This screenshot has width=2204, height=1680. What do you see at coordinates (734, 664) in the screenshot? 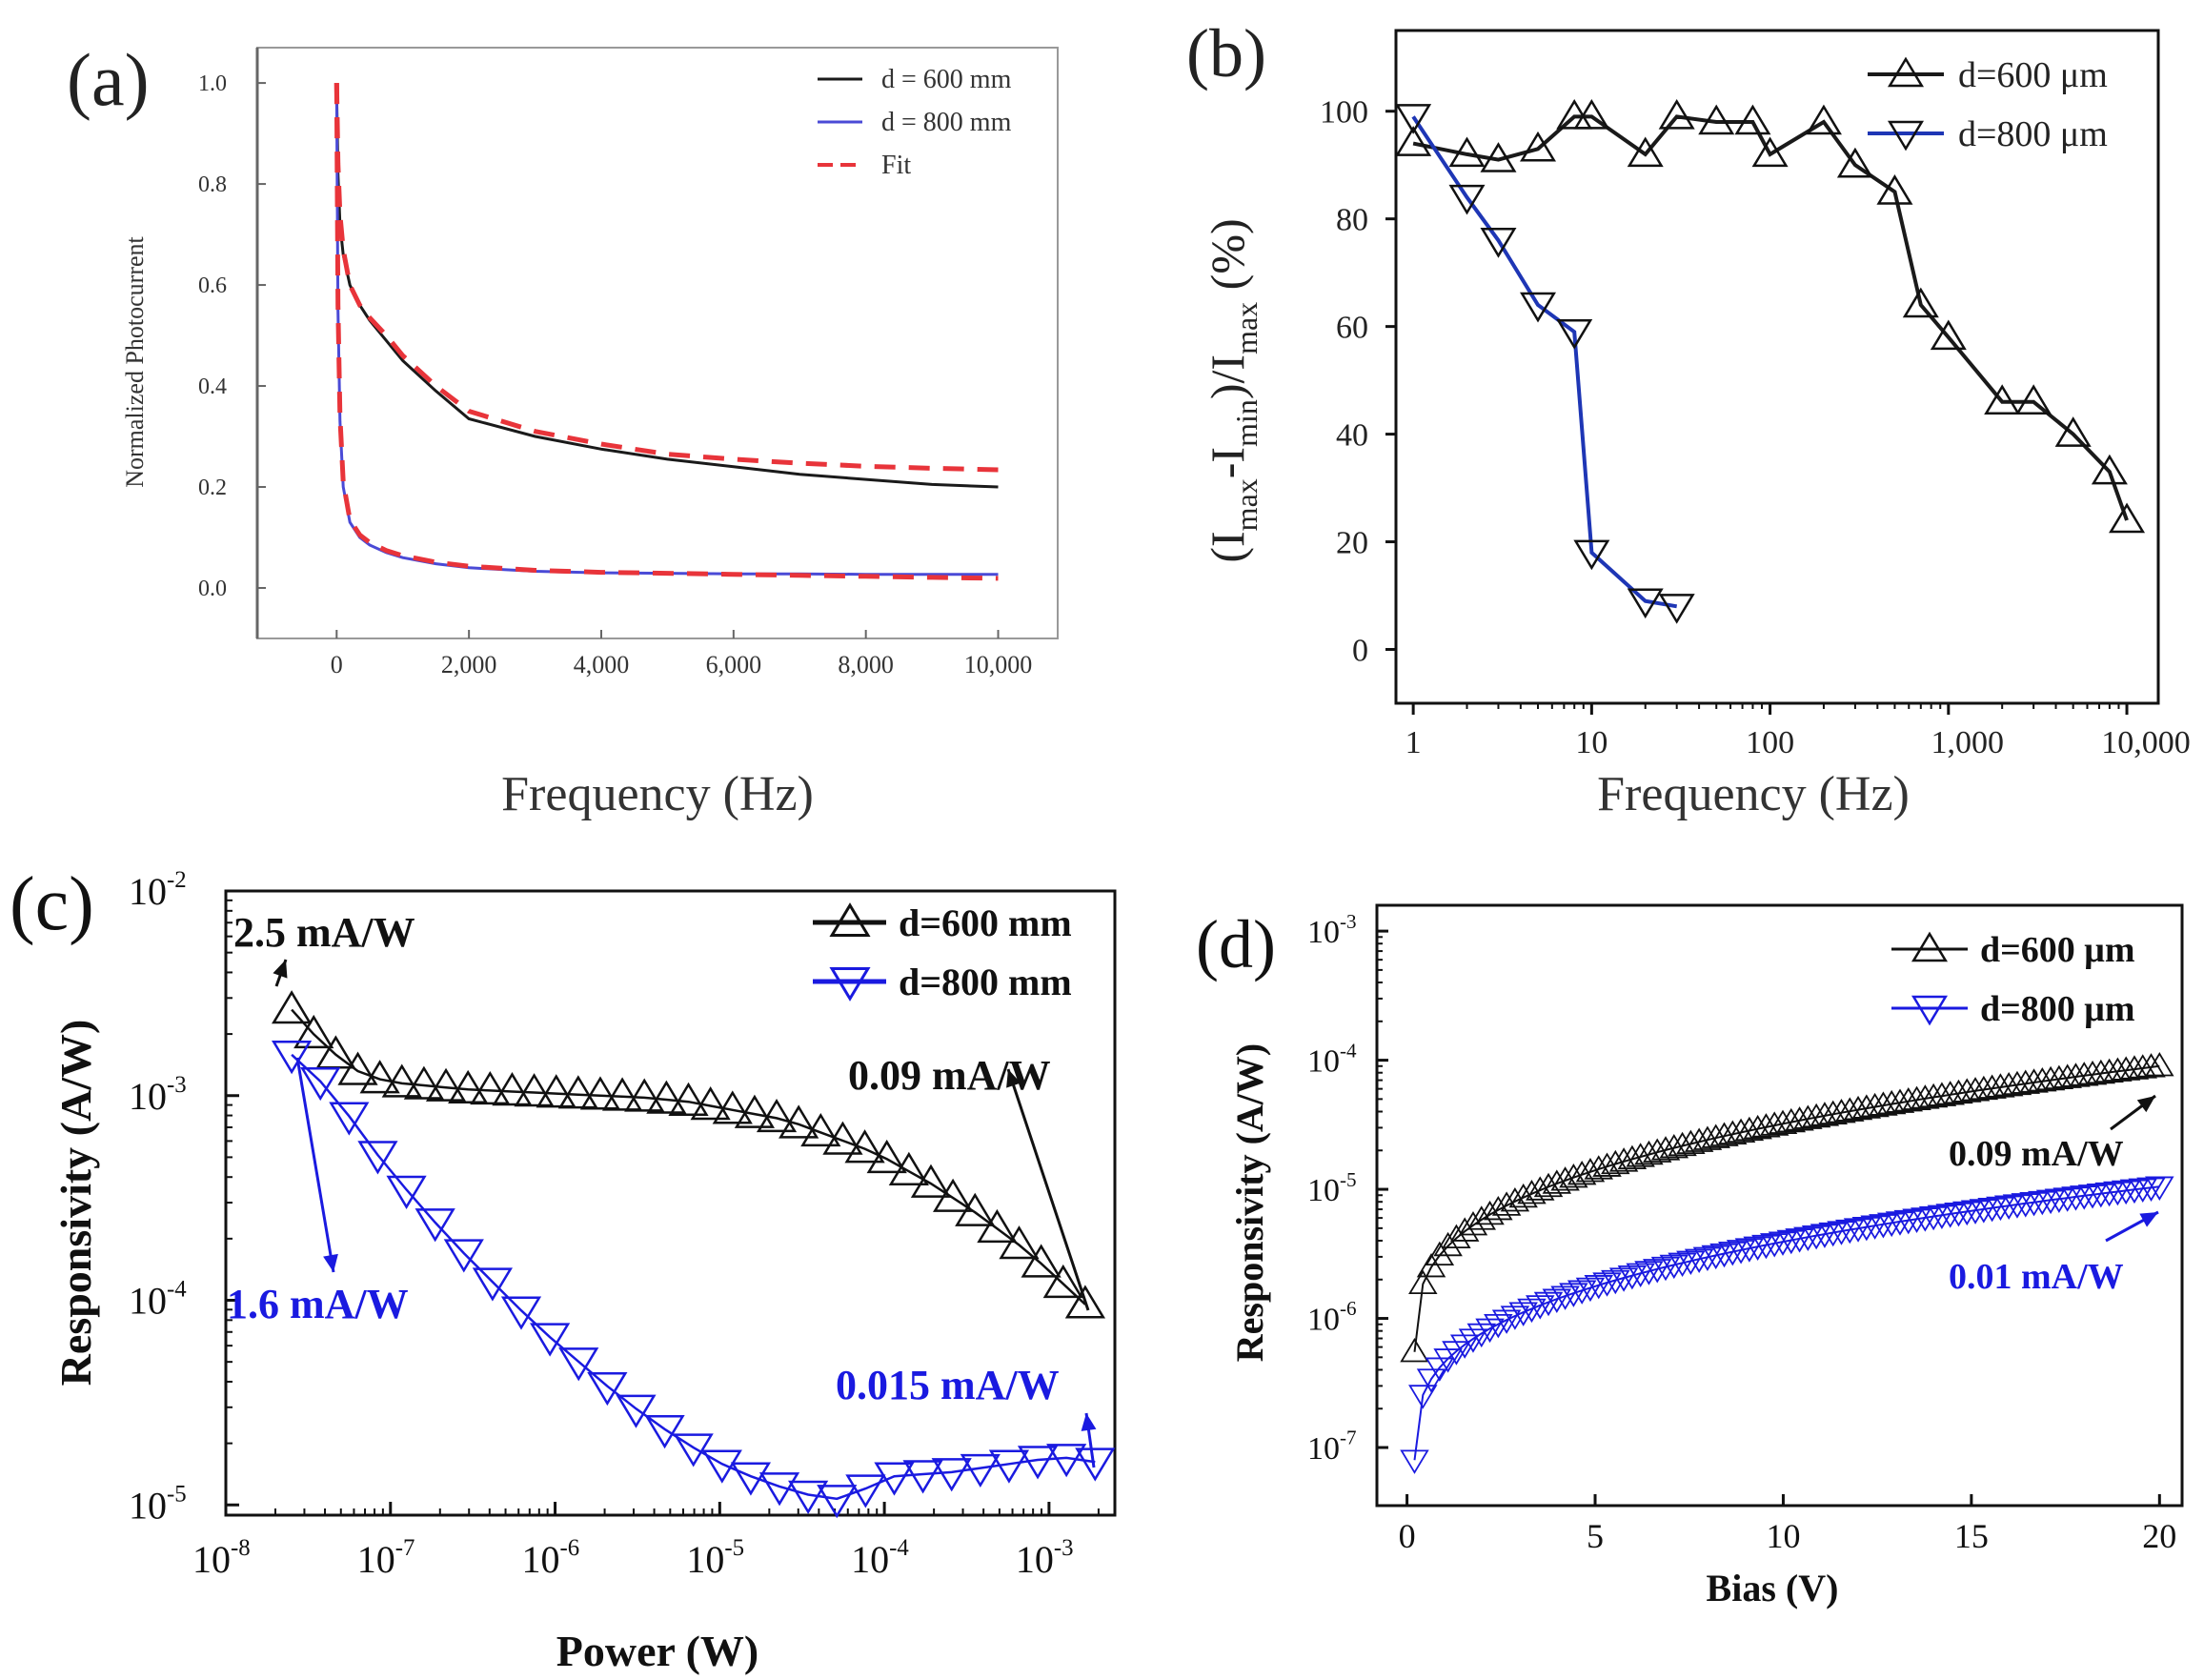
I see `x-tick-label: 6,000` at bounding box center [734, 664].